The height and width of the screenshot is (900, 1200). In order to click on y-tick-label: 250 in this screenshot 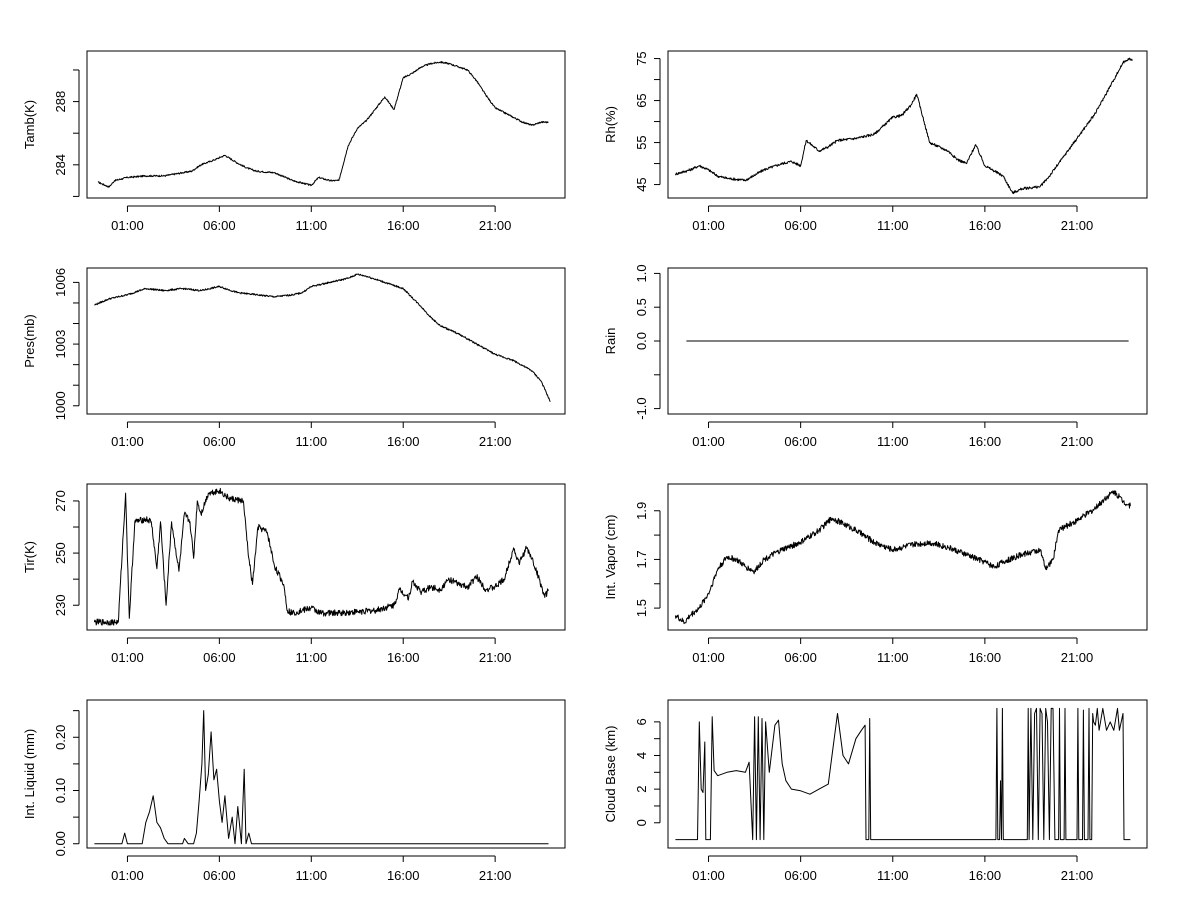, I will do `click(60, 553)`.